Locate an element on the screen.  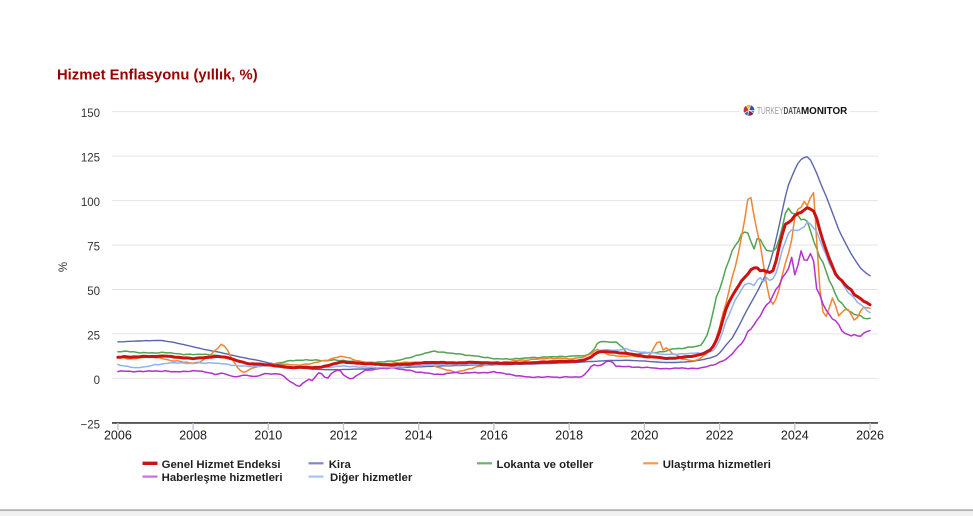
svg-text: 2026 is located at coordinates (870, 436).